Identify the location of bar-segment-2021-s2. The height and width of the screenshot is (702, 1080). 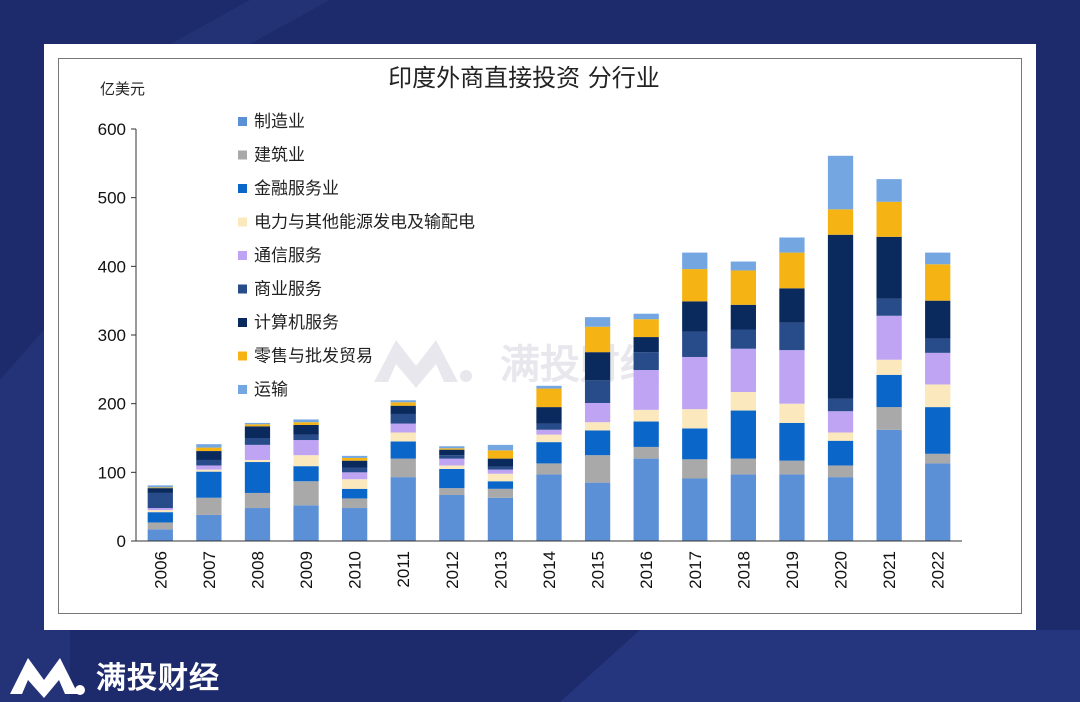
(889, 391).